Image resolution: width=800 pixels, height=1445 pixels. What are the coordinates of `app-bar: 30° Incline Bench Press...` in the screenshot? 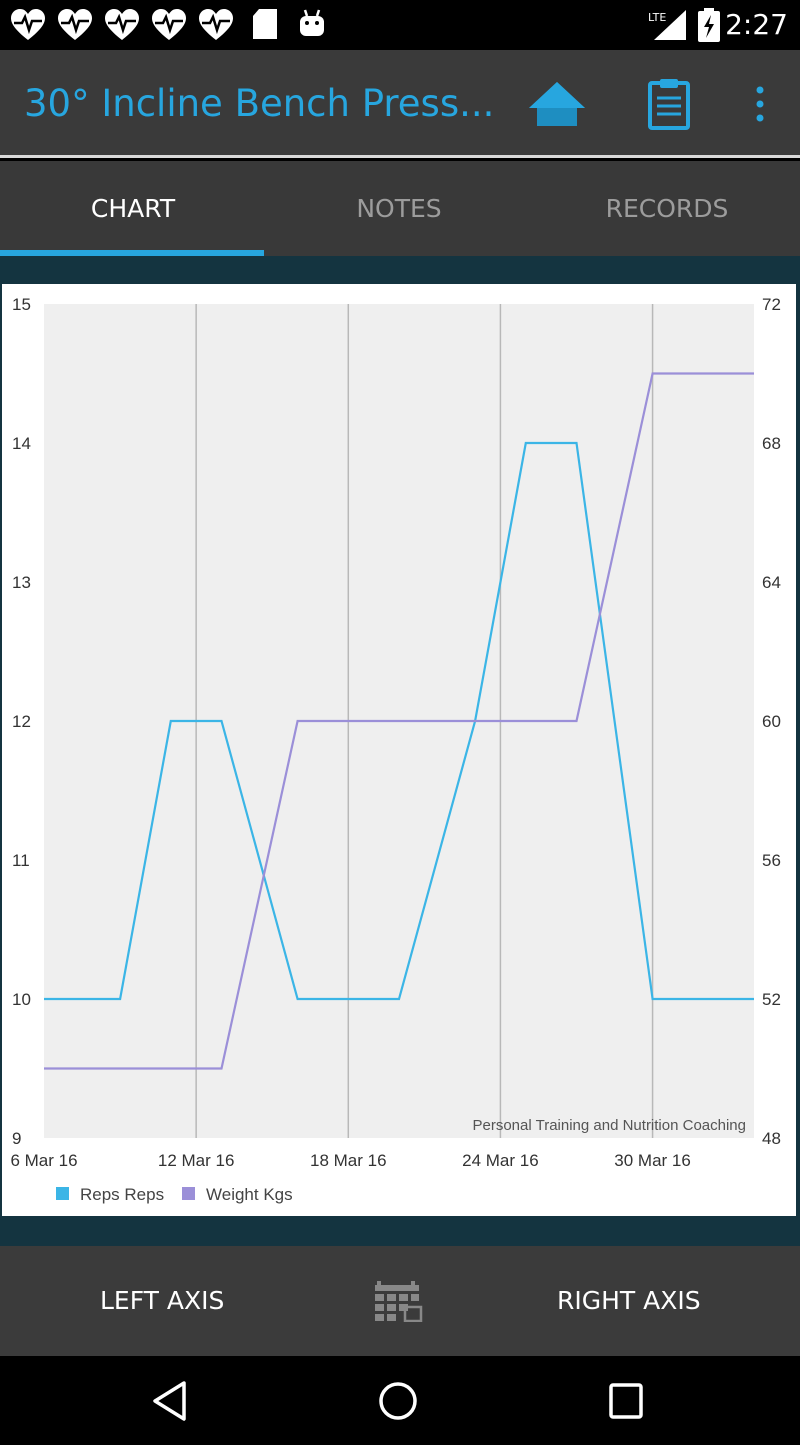 It's located at (400, 104).